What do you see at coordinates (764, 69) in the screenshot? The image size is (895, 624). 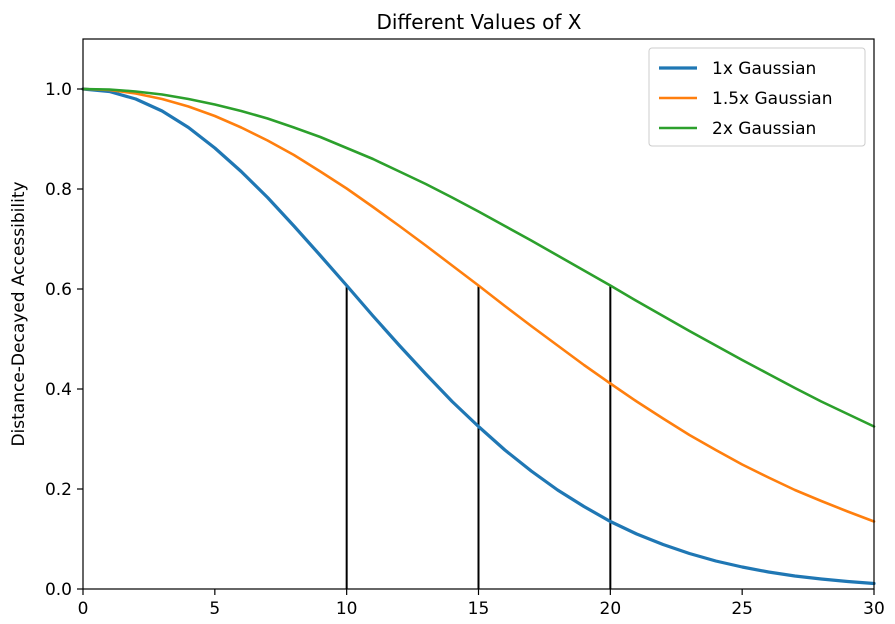 I see `legend-label-1: 1x Gaussian` at bounding box center [764, 69].